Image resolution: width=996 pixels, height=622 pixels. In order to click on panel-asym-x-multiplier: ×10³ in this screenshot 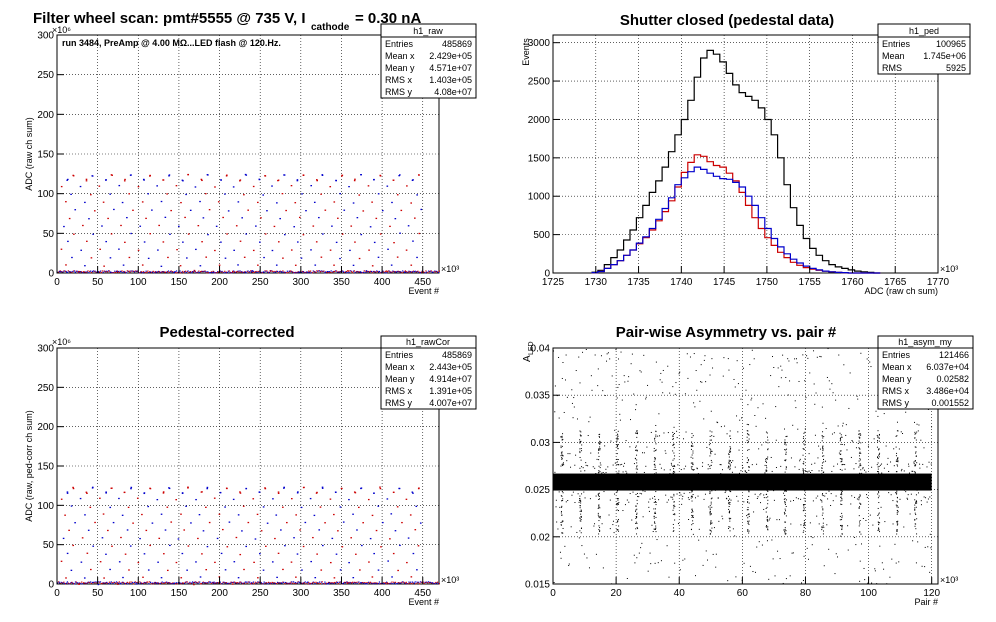, I will do `click(949, 580)`.